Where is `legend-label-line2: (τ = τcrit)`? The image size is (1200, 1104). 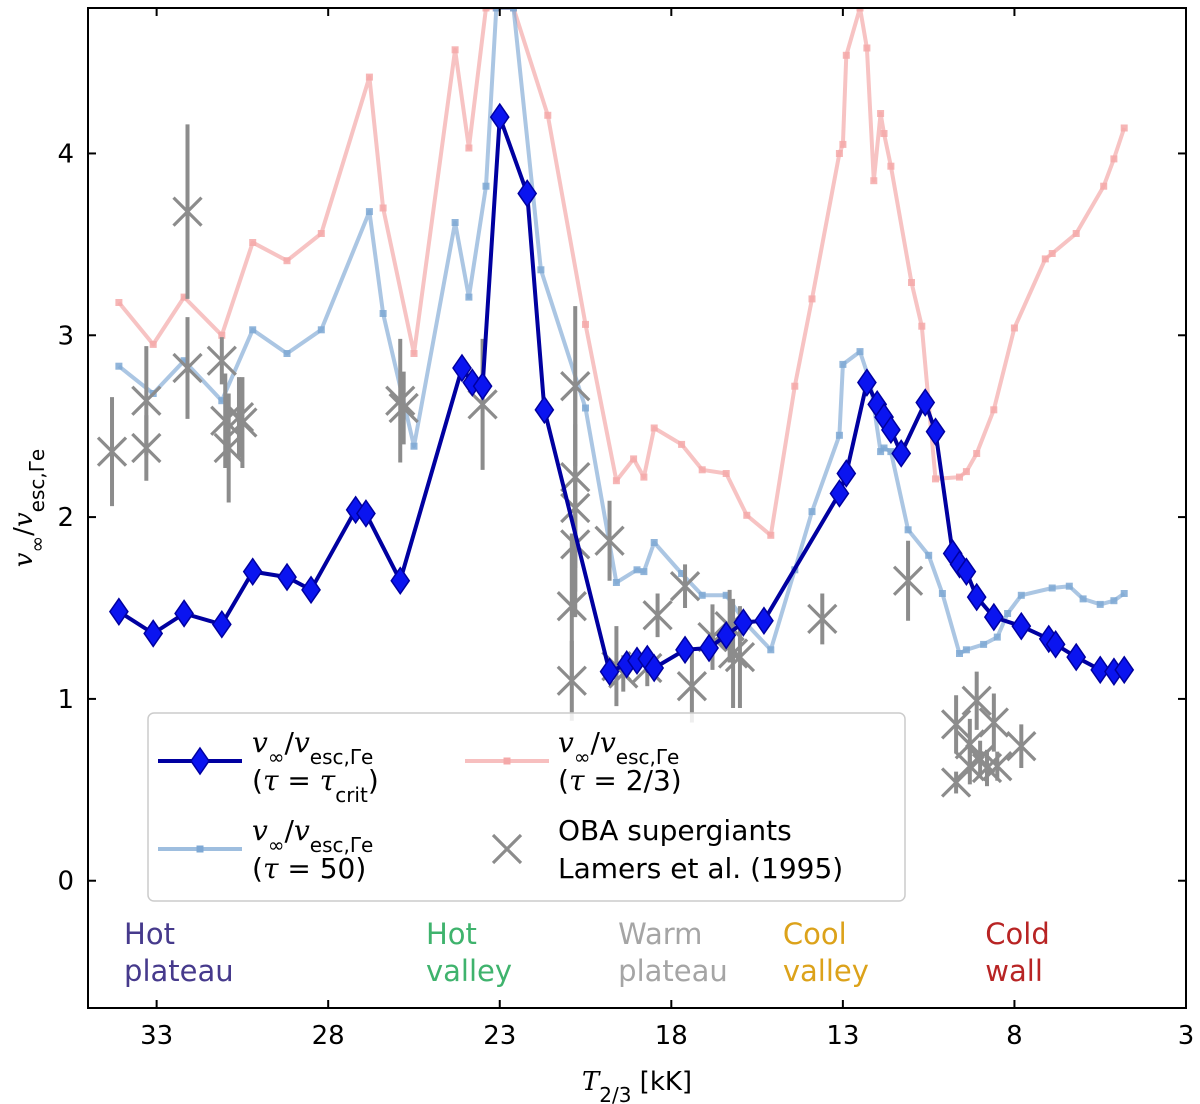 legend-label-line2: (τ = τcrit) is located at coordinates (315, 785).